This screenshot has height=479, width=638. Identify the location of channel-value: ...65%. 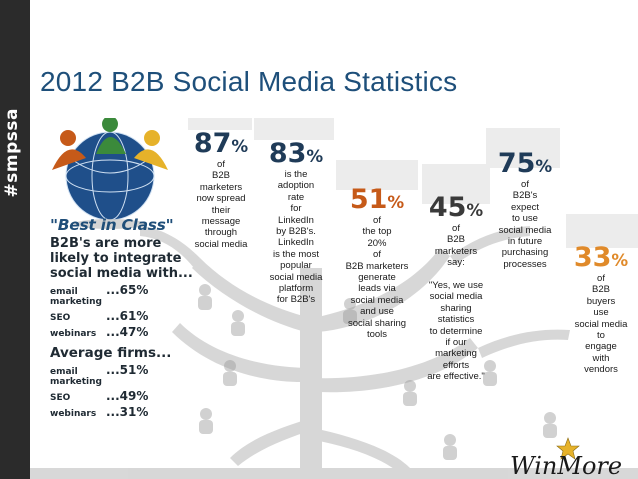
(127, 290).